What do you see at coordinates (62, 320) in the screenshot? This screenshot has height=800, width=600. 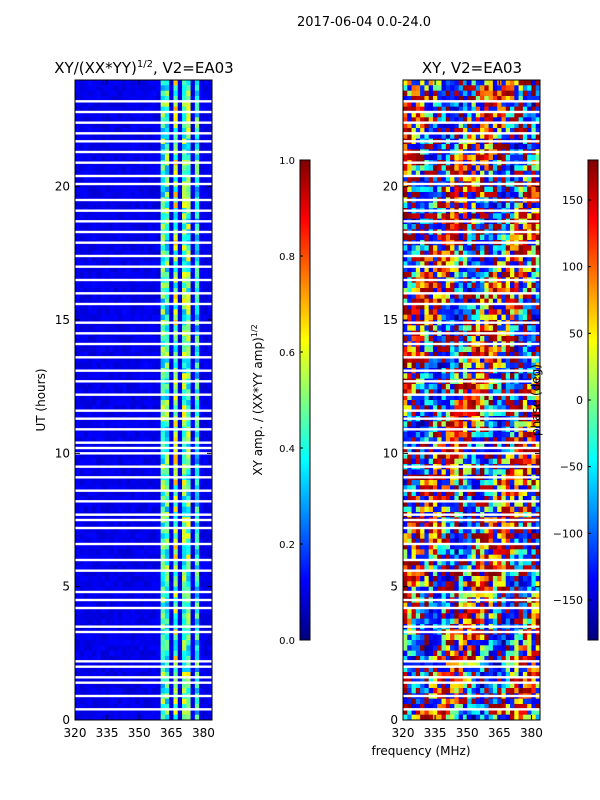 I see `amplitude-y-tick-label: 15` at bounding box center [62, 320].